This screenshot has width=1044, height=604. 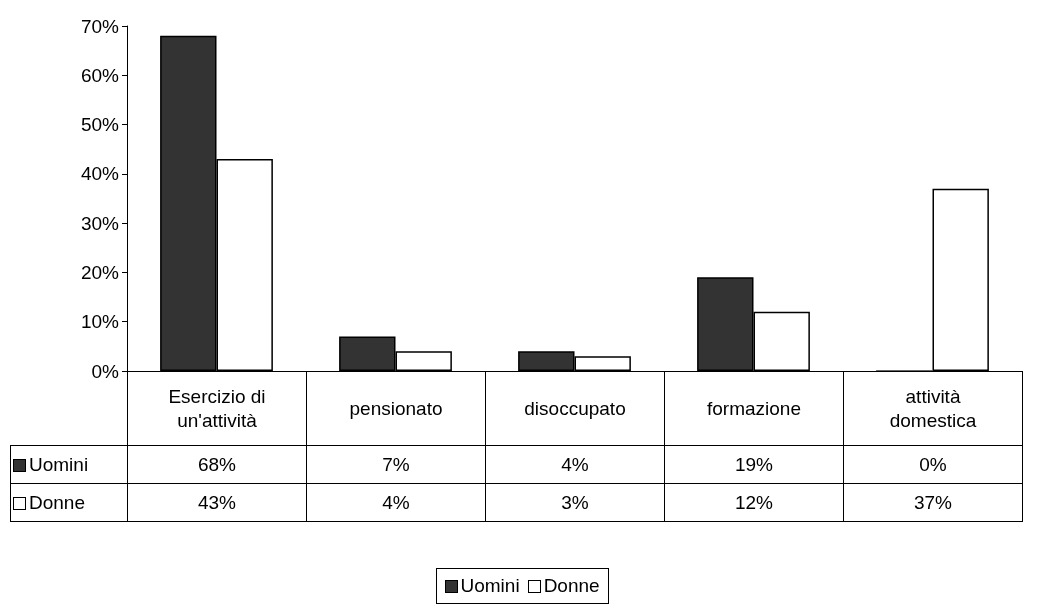 I want to click on y-tick-label: 20%, so click(x=100, y=272).